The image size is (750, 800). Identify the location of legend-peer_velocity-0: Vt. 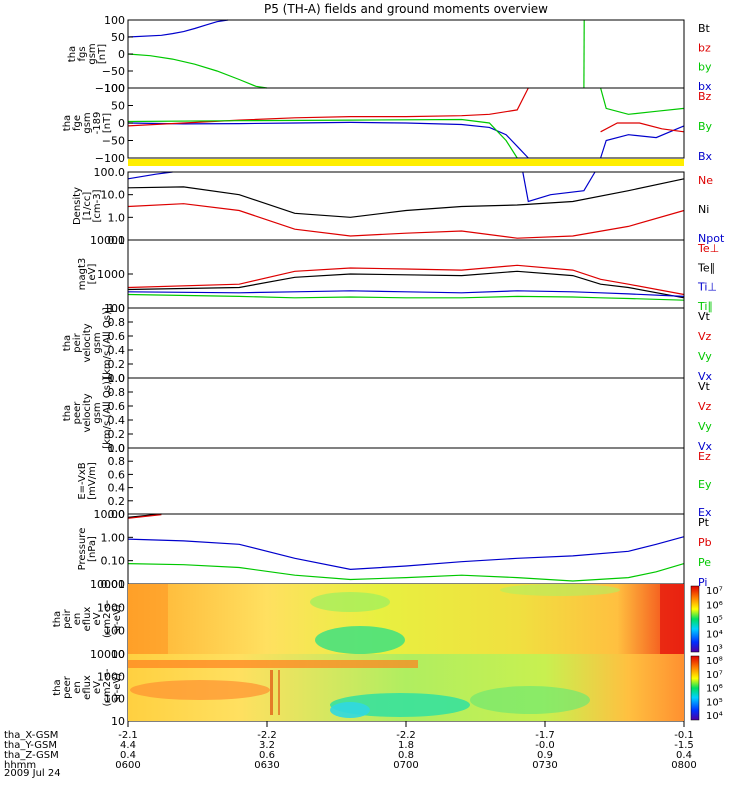
(704, 386).